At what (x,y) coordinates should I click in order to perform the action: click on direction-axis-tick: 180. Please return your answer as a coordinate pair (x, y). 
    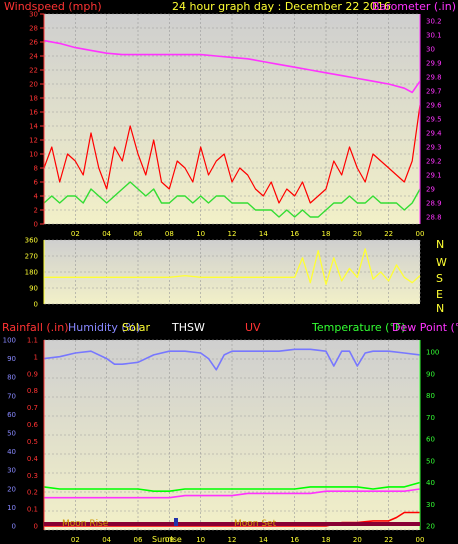
    Looking at the image, I should click on (31, 273).